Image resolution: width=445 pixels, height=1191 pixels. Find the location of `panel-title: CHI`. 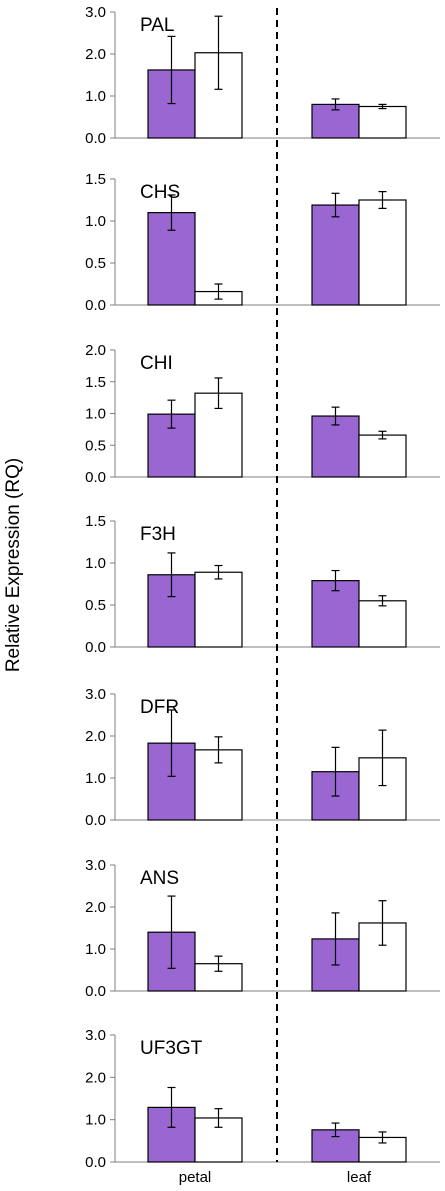

panel-title: CHI is located at coordinates (156, 363).